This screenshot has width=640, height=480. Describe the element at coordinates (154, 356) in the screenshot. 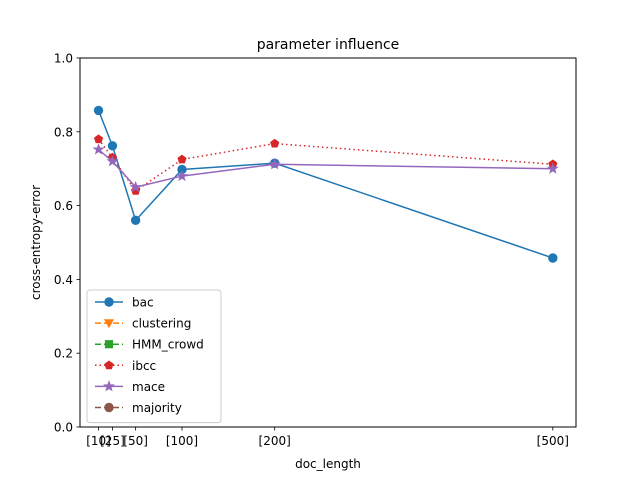

I see `legend-box` at that location.